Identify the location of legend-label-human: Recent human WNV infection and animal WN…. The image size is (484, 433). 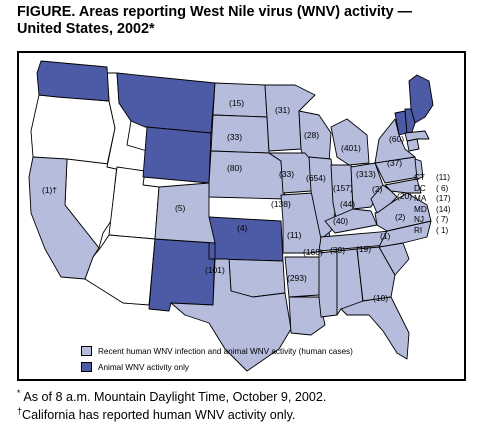
(225, 351).